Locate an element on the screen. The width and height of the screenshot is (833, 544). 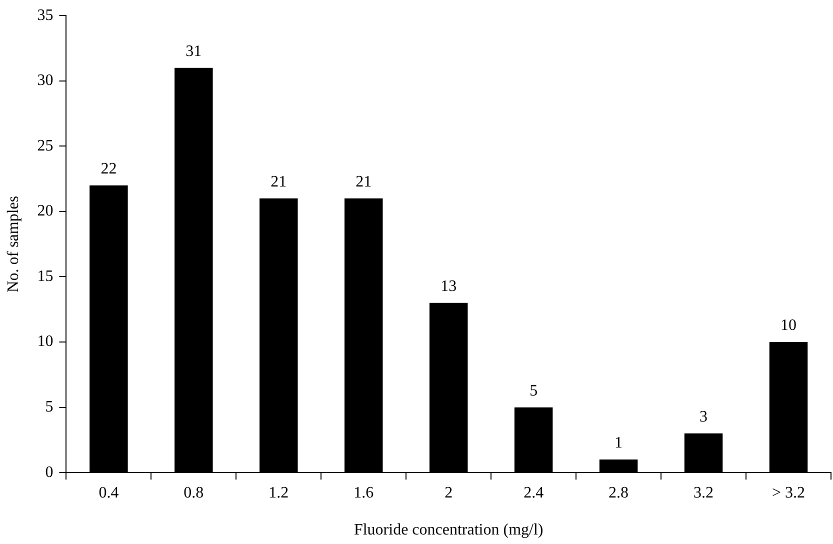
x-tick-label: > 3.2 is located at coordinates (789, 493).